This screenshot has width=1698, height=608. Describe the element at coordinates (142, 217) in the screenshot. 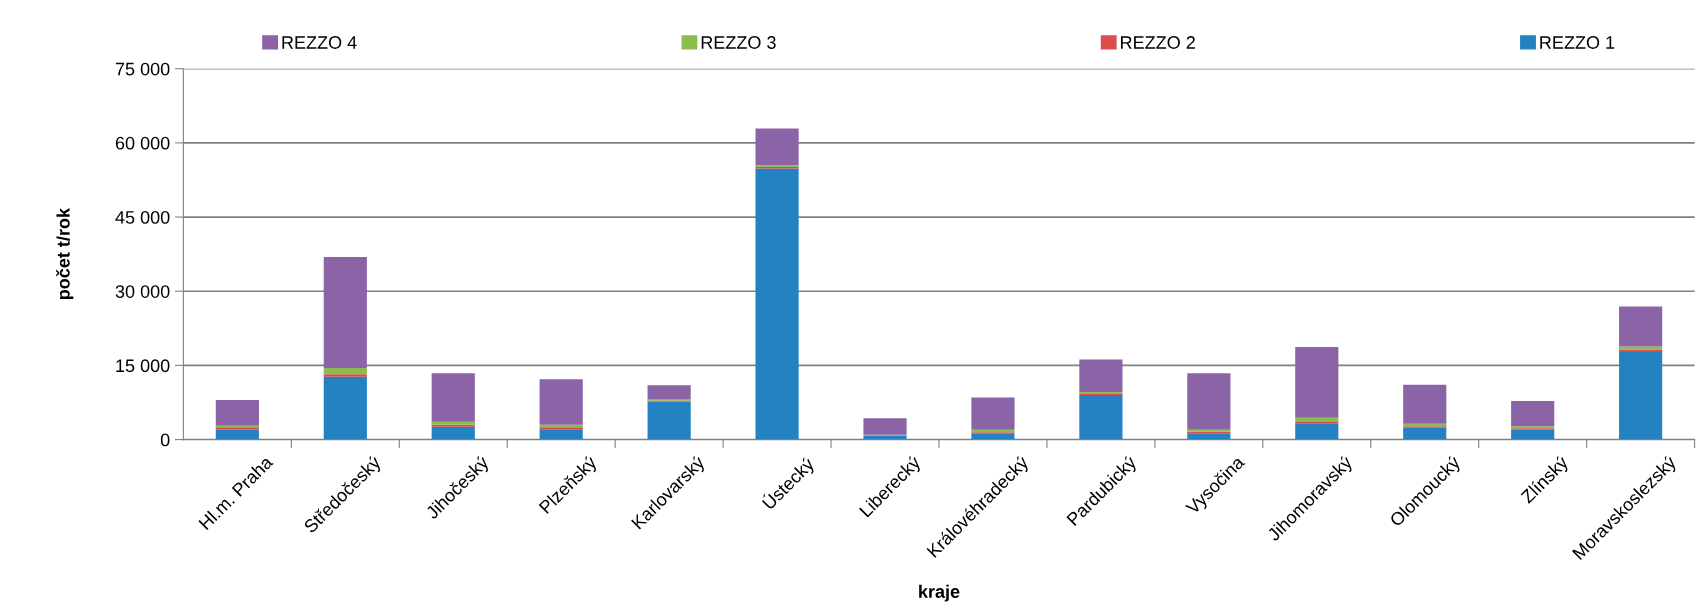

I see `y-tick-label: 45 000` at that location.